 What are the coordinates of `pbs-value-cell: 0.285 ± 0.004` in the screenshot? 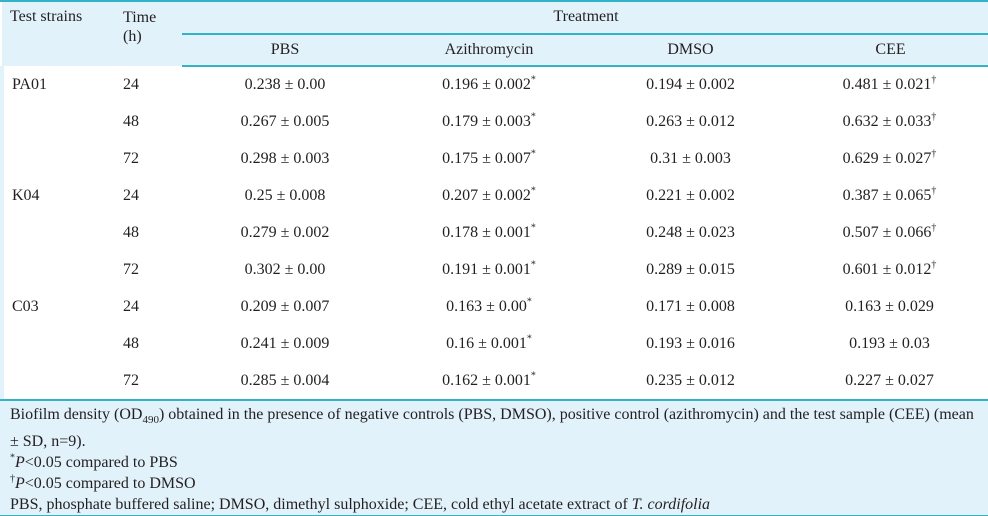 It's located at (285, 380).